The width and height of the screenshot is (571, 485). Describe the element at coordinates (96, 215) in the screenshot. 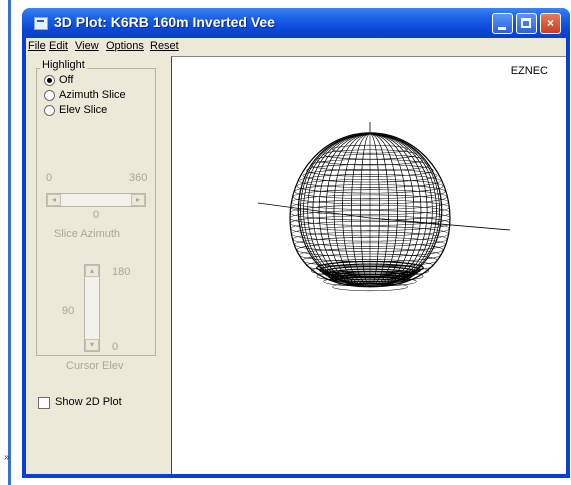

I see `slice-azimuth-value: 0` at that location.